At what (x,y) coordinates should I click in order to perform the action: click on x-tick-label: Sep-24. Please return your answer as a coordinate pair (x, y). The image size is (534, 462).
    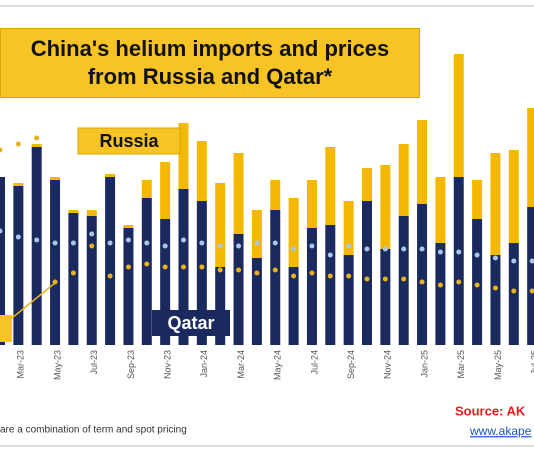
    Looking at the image, I should click on (351, 364).